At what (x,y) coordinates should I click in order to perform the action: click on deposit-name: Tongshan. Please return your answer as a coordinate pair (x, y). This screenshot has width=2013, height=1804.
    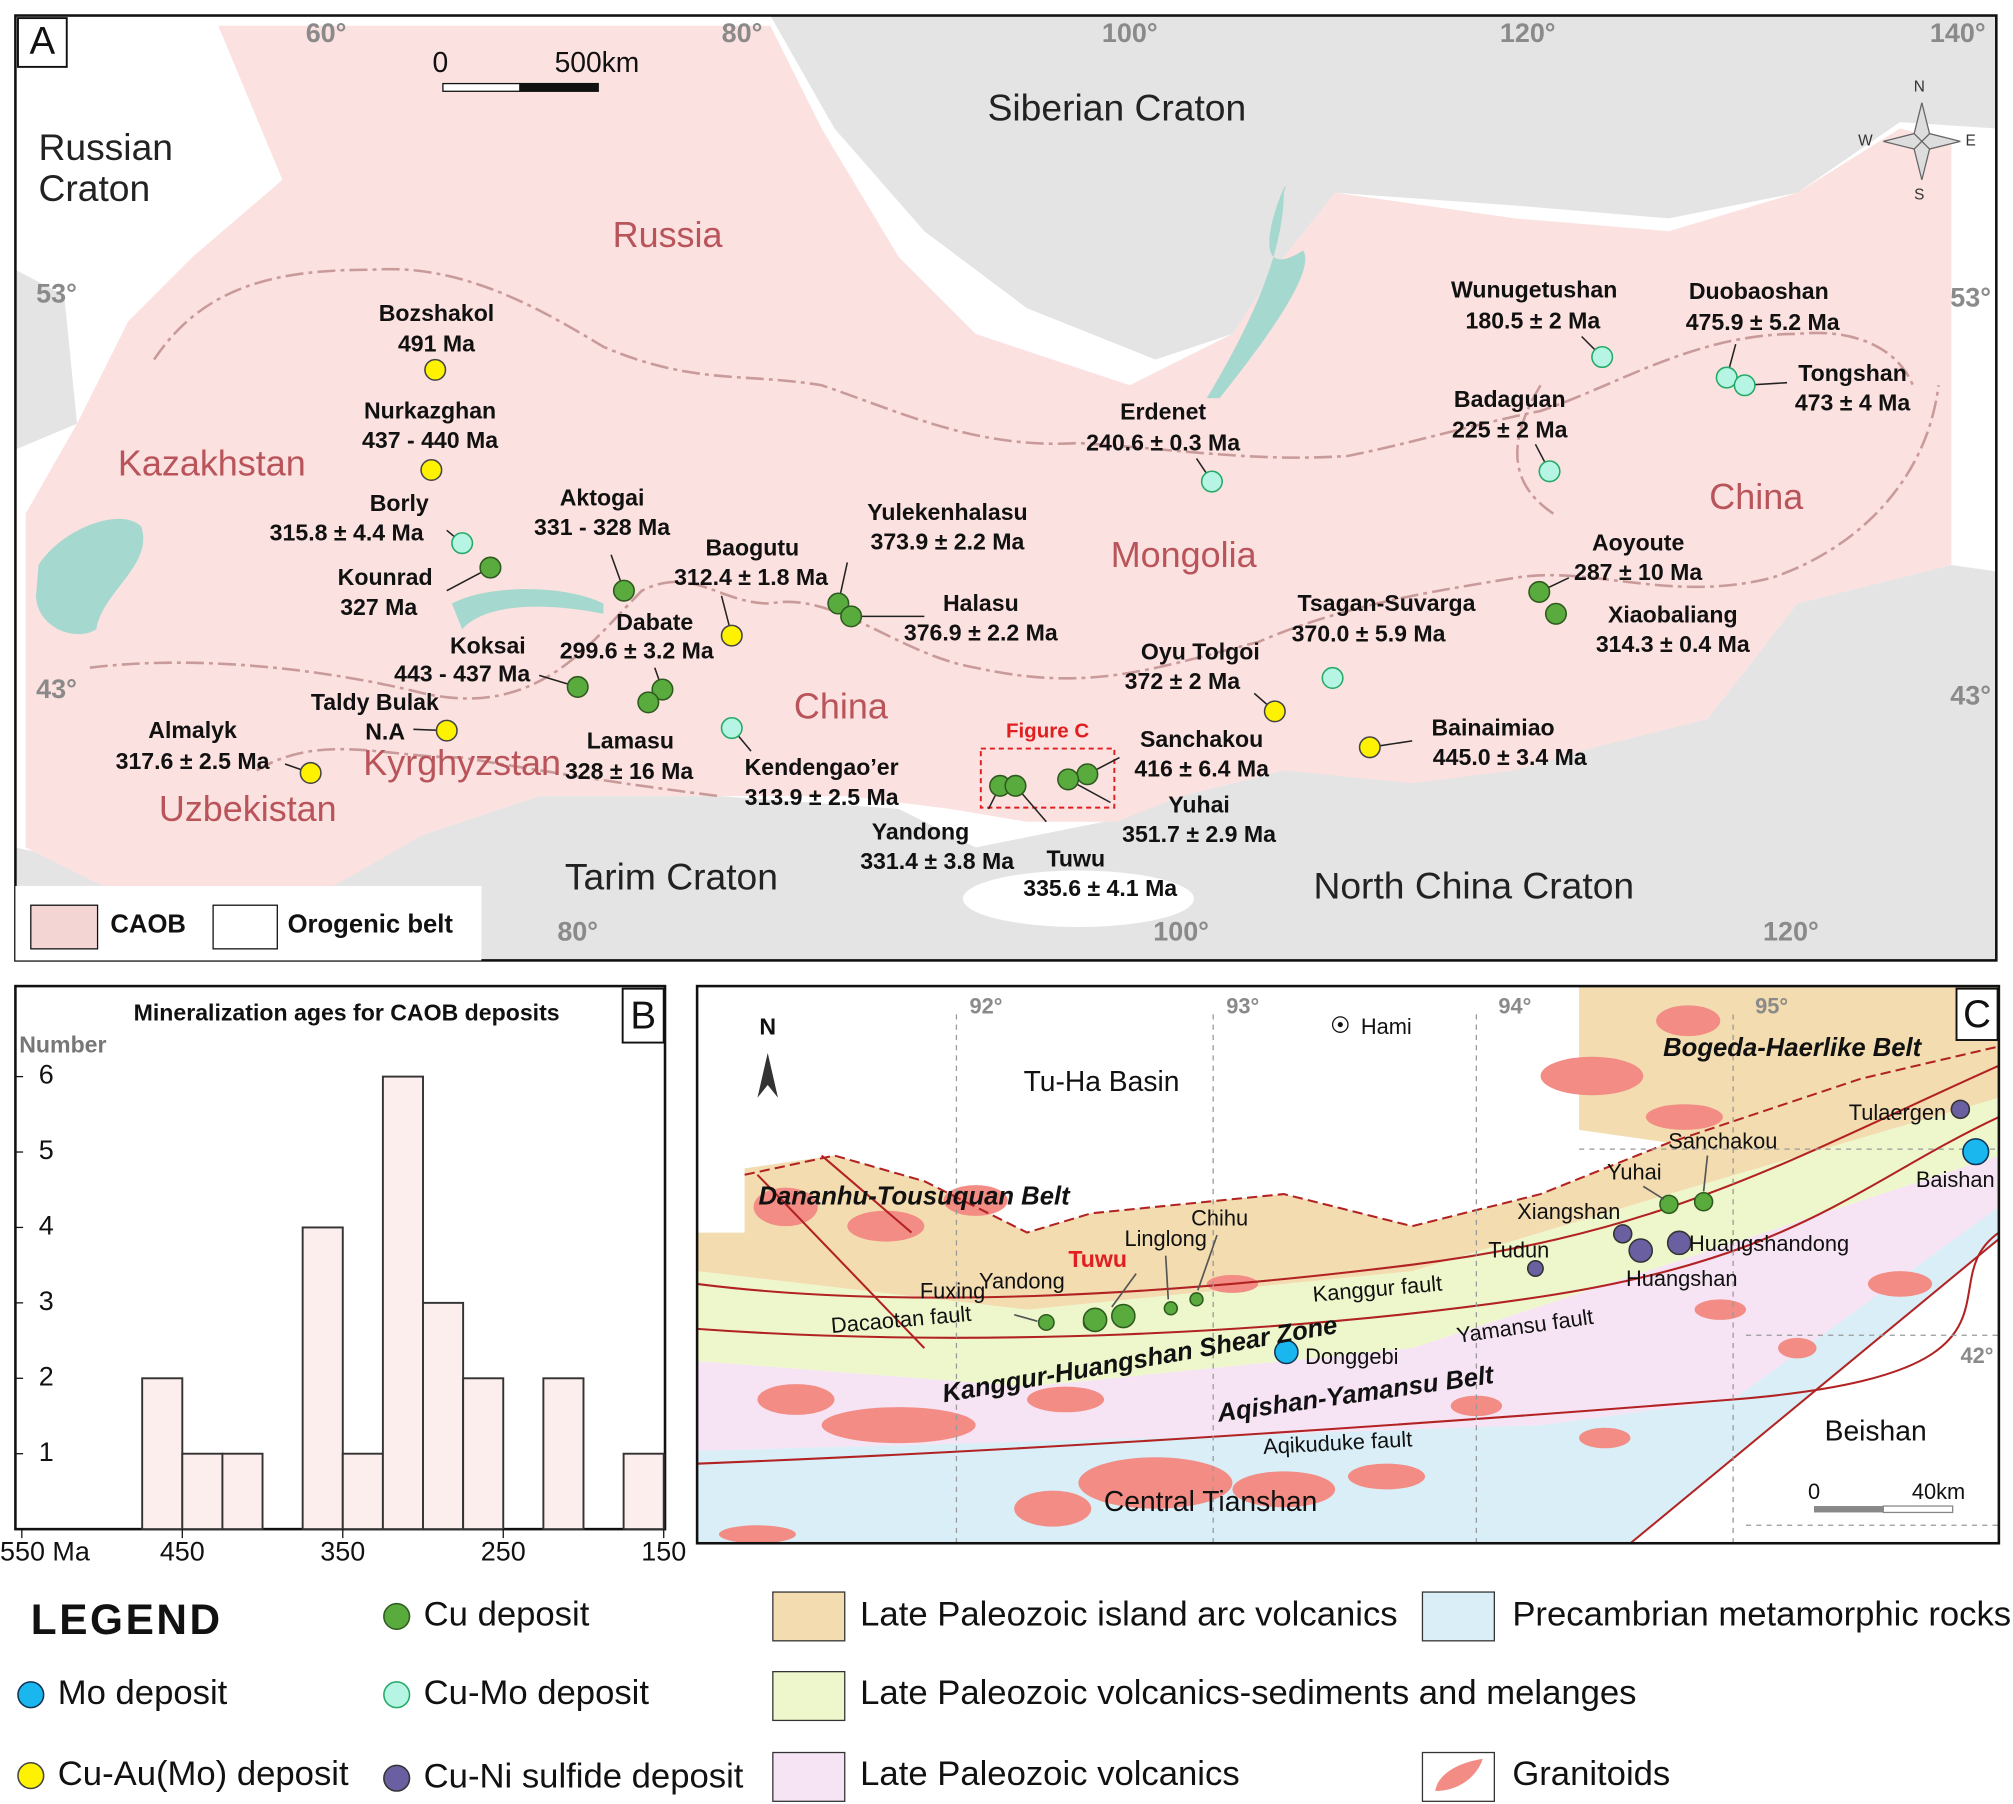
    Looking at the image, I should click on (1852, 373).